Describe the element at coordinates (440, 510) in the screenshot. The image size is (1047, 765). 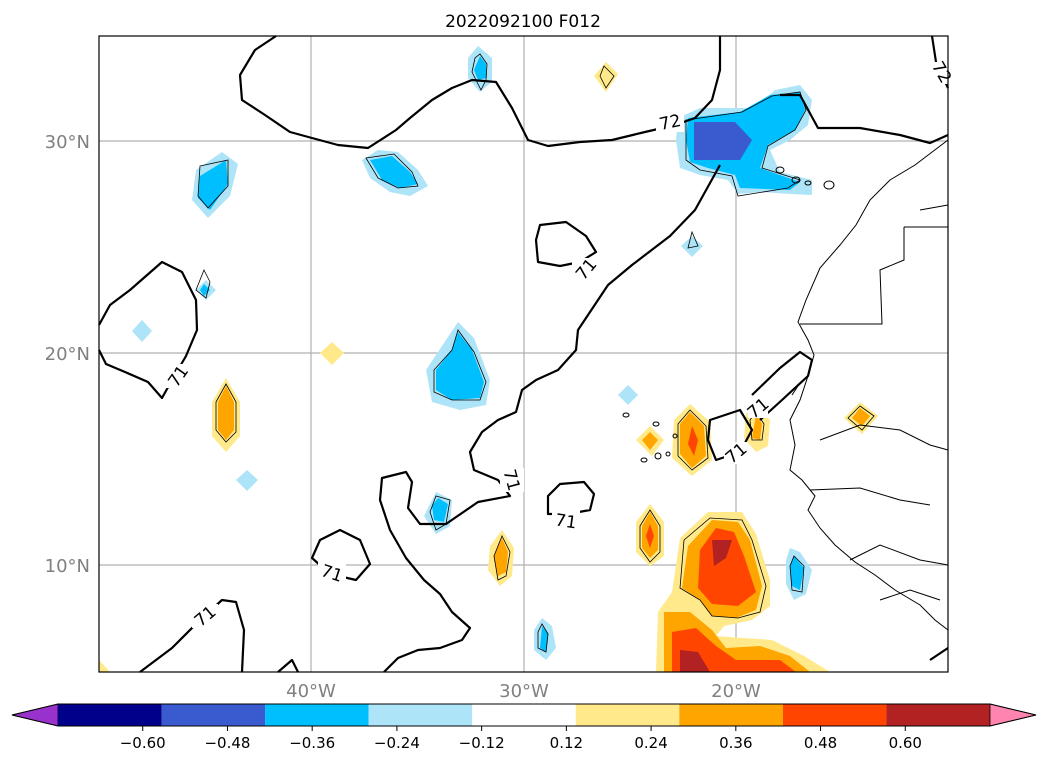
I see `fill-blob-6-core` at that location.